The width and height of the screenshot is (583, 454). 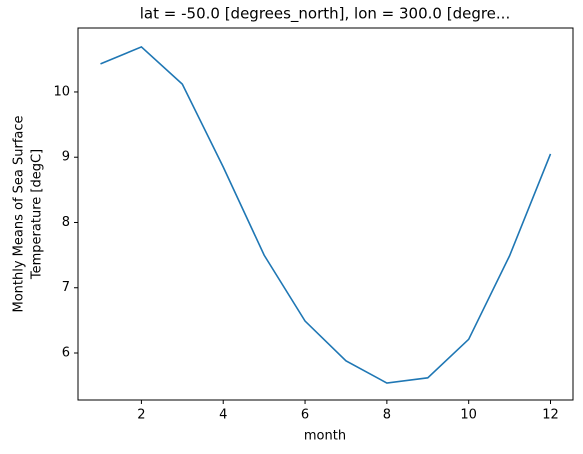 I want to click on y-axis-label: Temperature [degC], so click(x=37, y=214).